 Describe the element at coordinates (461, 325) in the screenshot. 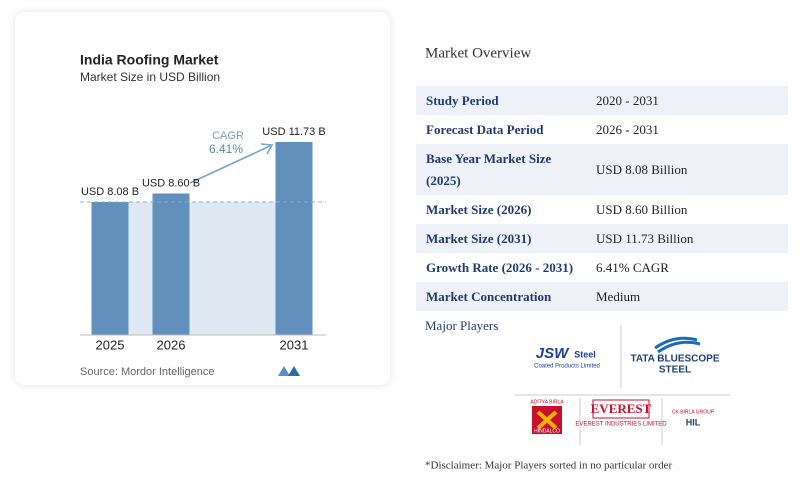

I see `players-title: Major Players` at that location.